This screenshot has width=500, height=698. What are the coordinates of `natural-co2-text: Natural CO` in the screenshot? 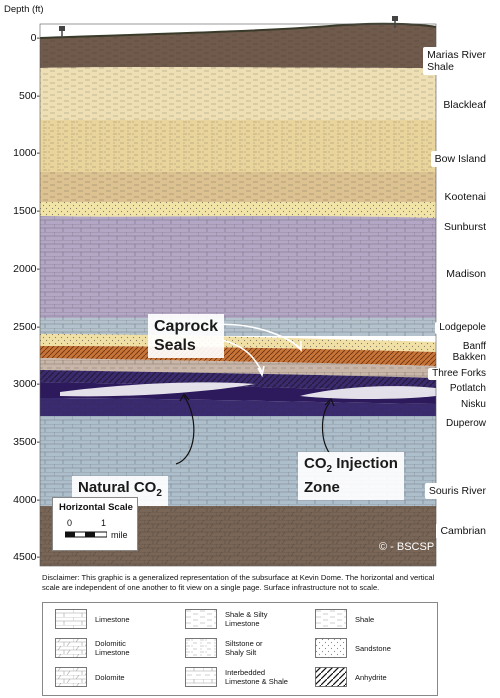 It's located at (117, 487).